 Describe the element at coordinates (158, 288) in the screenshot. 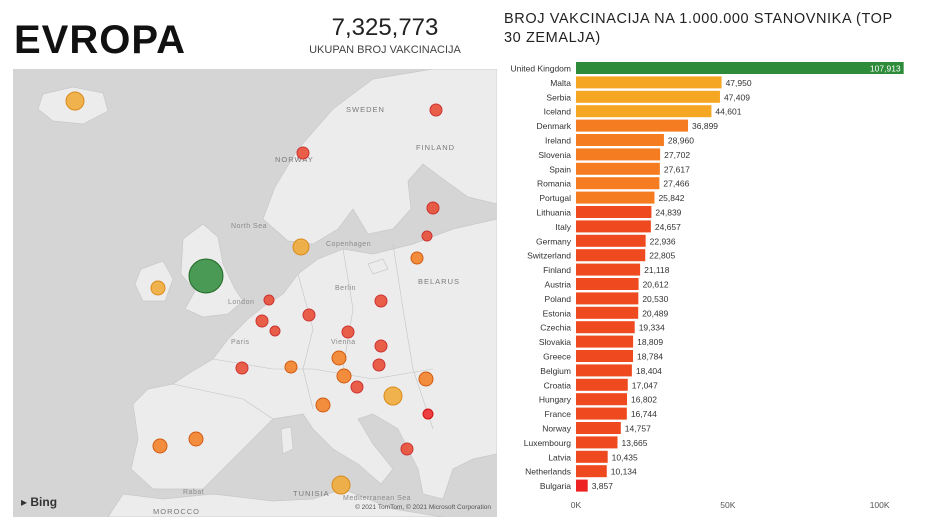

I see `map-bubble-ireland` at that location.